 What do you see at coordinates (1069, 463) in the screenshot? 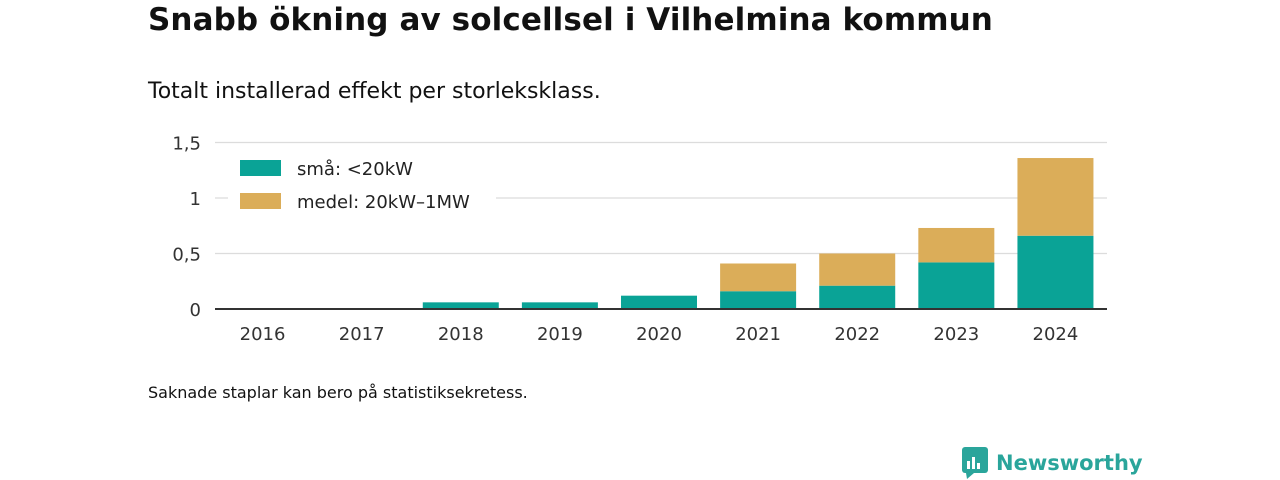
I see `brand-name: Newsworthy` at bounding box center [1069, 463].